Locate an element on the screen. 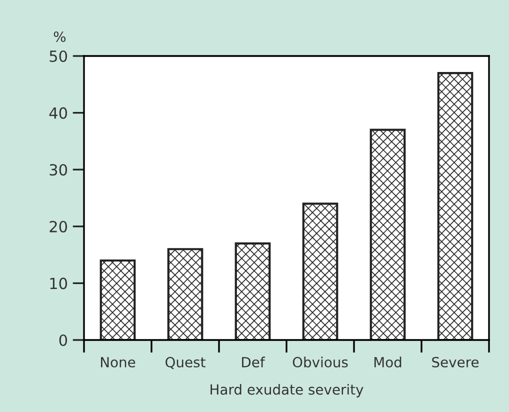  y-tick-label: 50 is located at coordinates (59, 56).